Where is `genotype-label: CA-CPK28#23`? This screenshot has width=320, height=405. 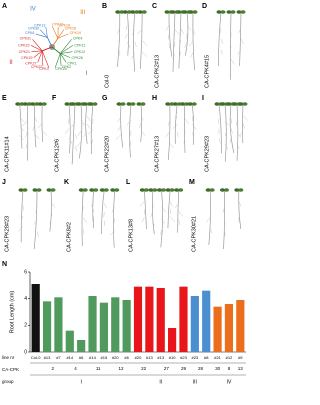
genotype-label: CA-CPK28#23 is located at coordinates (7, 234).